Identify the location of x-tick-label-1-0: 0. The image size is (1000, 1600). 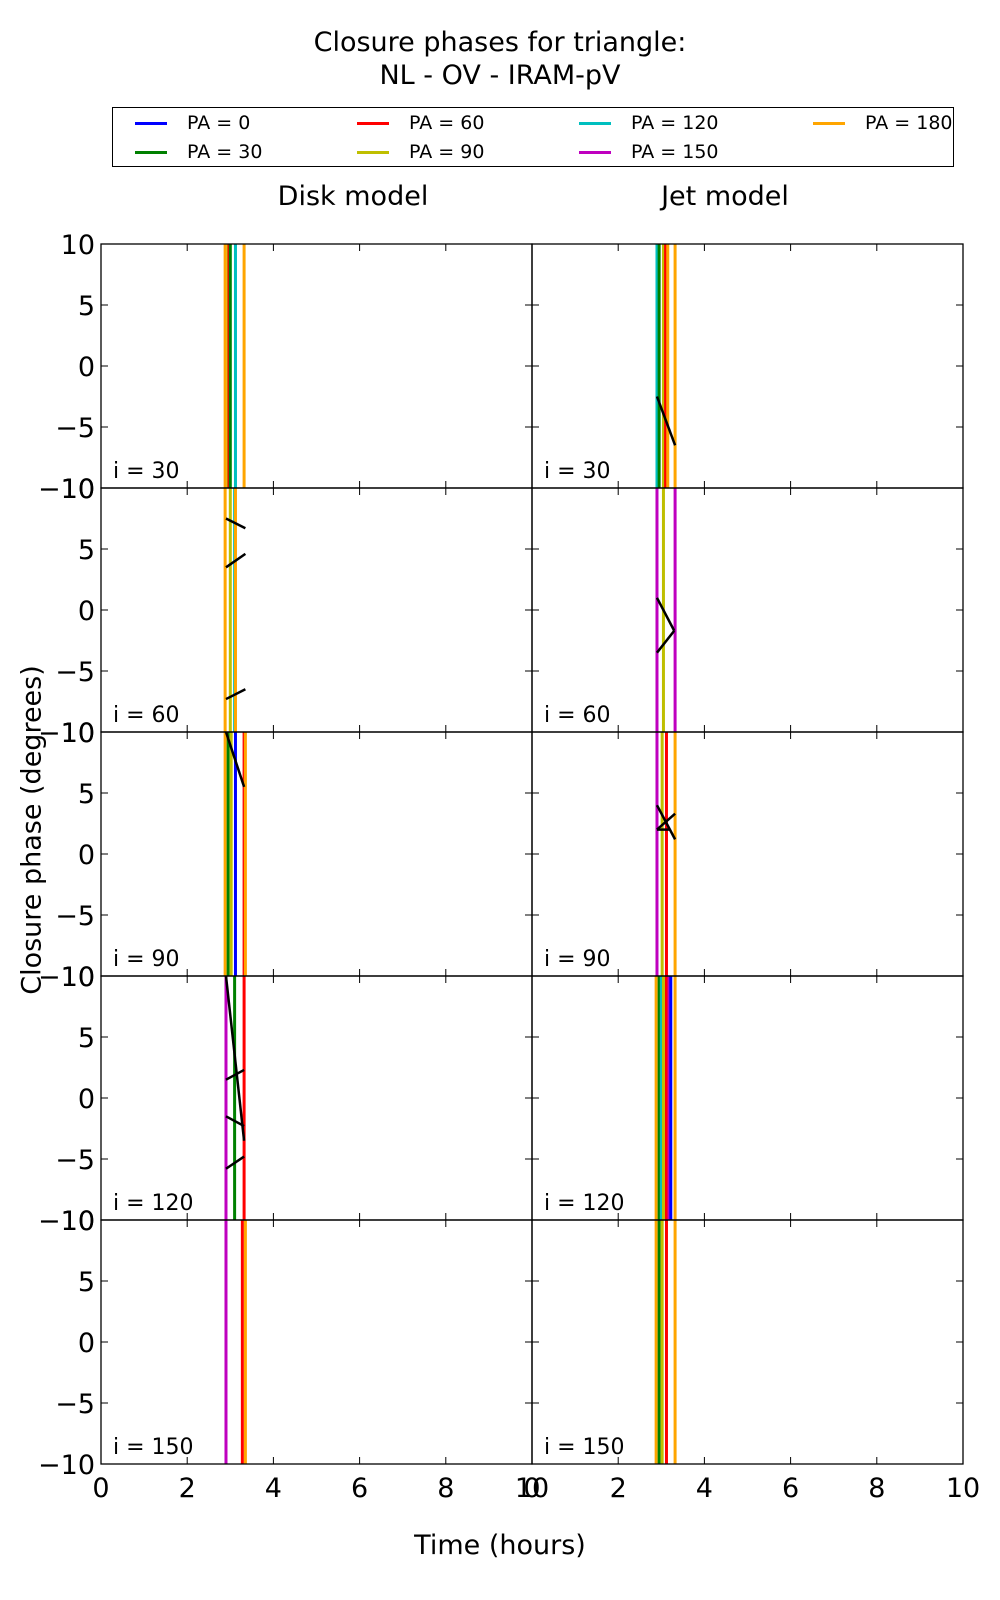
(531, 1488).